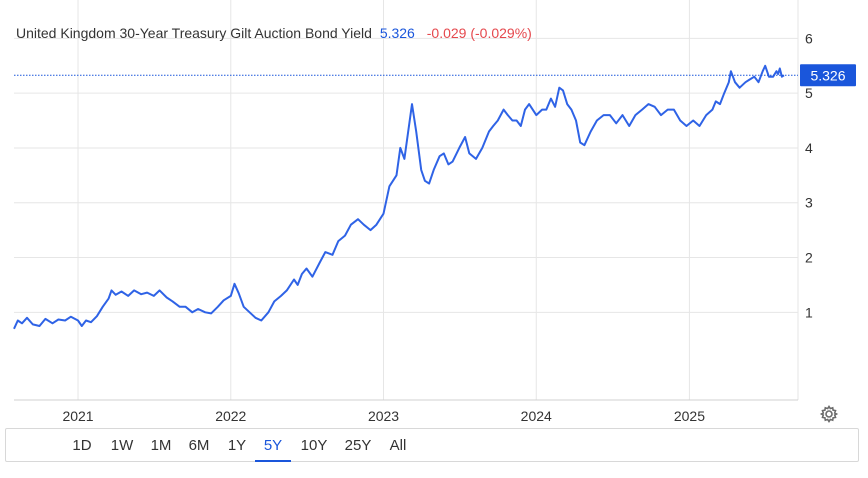 The height and width of the screenshot is (478, 868). I want to click on x-tick-label: 2024, so click(536, 416).